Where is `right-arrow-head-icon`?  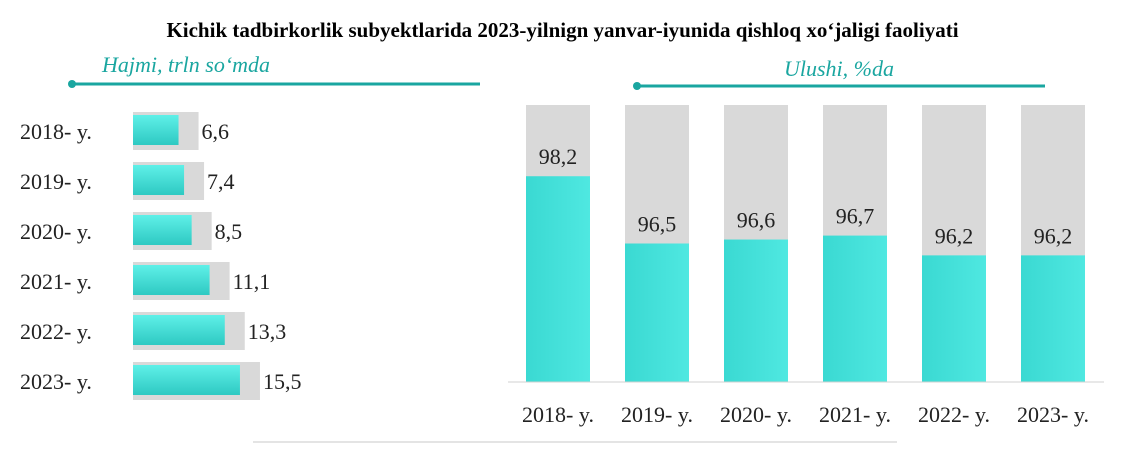 right-arrow-head-icon is located at coordinates (637, 86).